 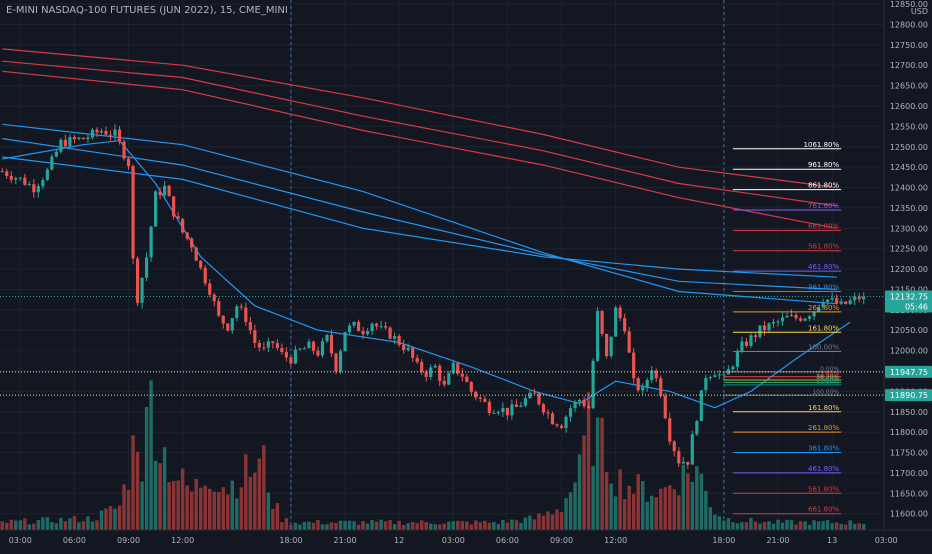 What do you see at coordinates (909, 86) in the screenshot?
I see `y-tick-label: 12650.00` at bounding box center [909, 86].